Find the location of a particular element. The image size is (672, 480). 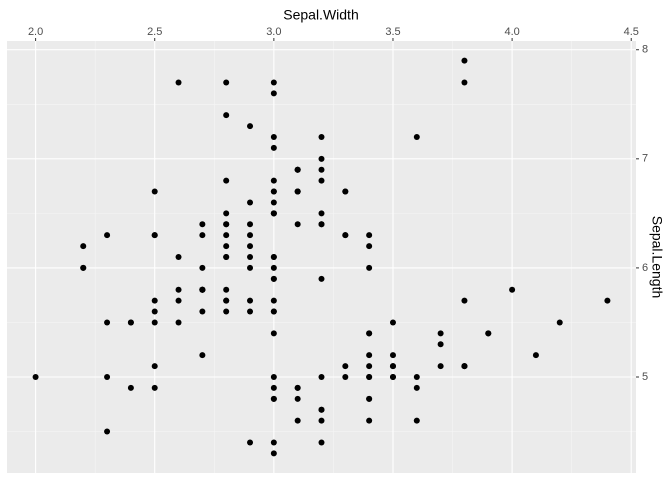

x-tick-label: 4.5 is located at coordinates (631, 32).